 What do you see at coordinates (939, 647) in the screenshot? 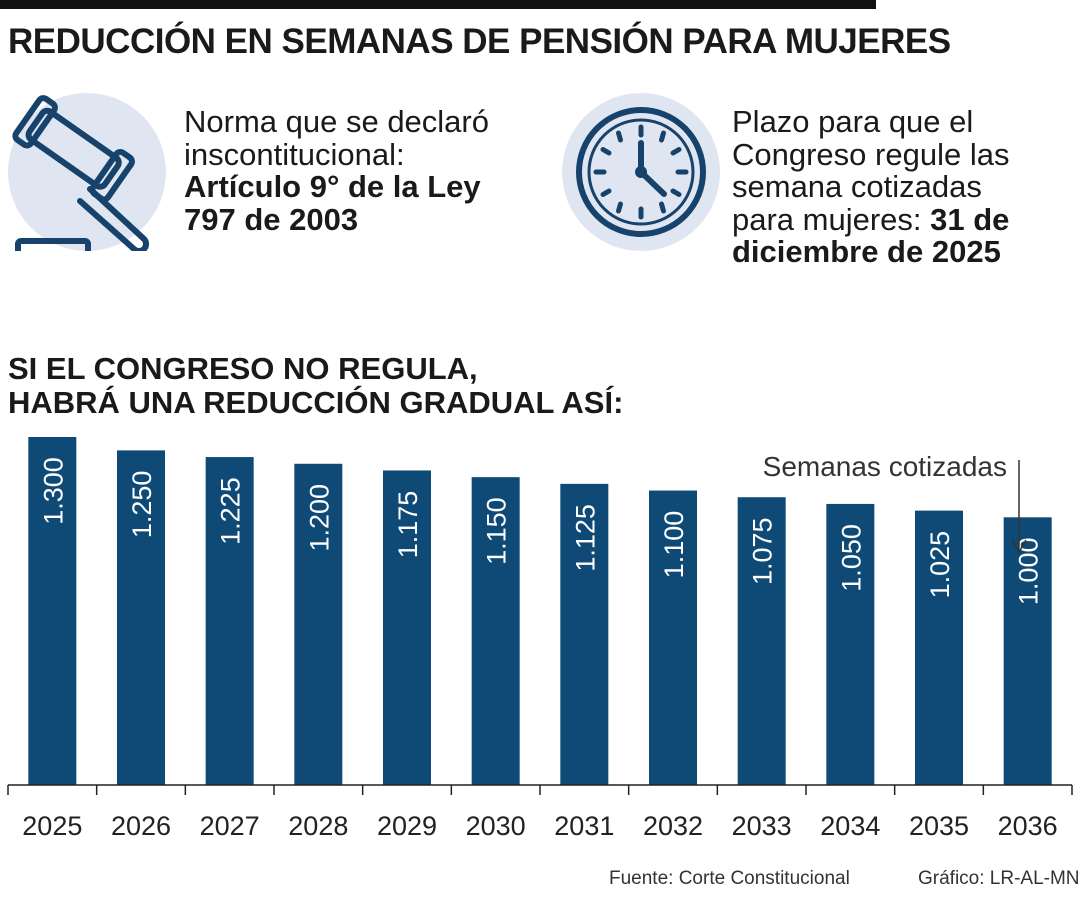
I see `bar-2035` at bounding box center [939, 647].